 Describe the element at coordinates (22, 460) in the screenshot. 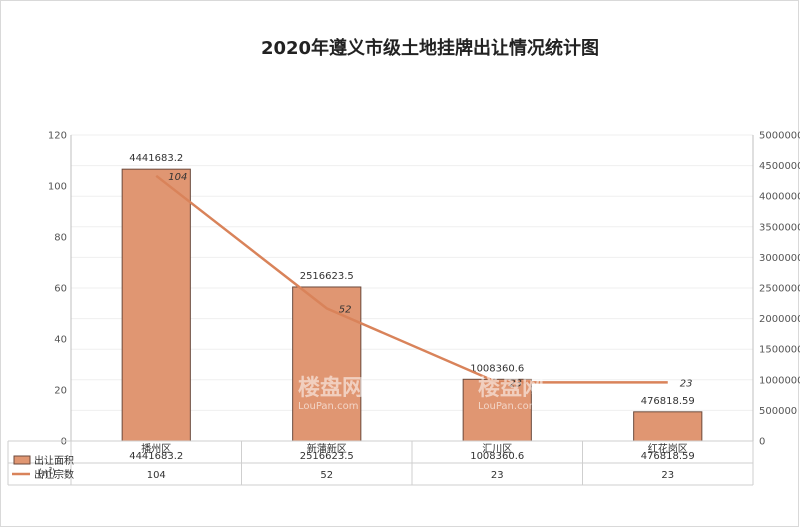

I see `legend-swatch-area` at that location.